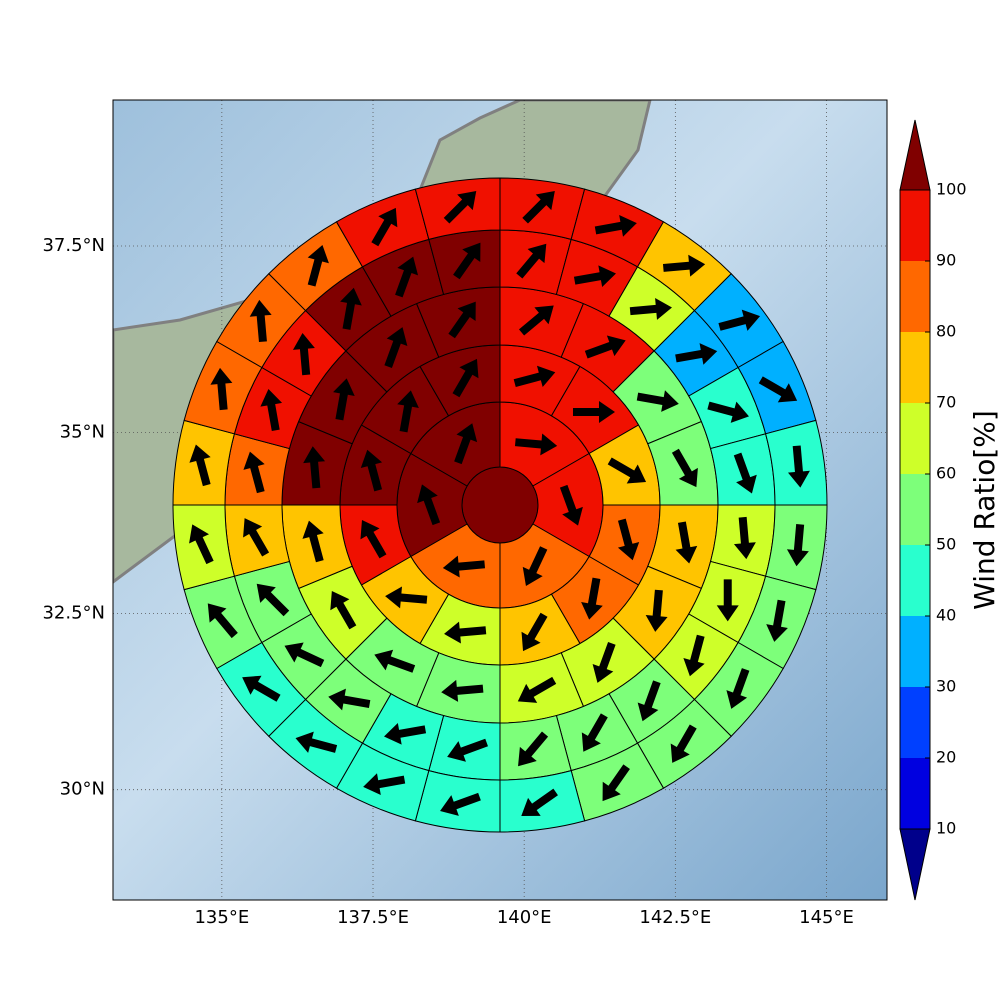 The height and width of the screenshot is (1000, 1000). What do you see at coordinates (73, 613) in the screenshot?
I see `y-tick-label: 32.5°N` at bounding box center [73, 613].